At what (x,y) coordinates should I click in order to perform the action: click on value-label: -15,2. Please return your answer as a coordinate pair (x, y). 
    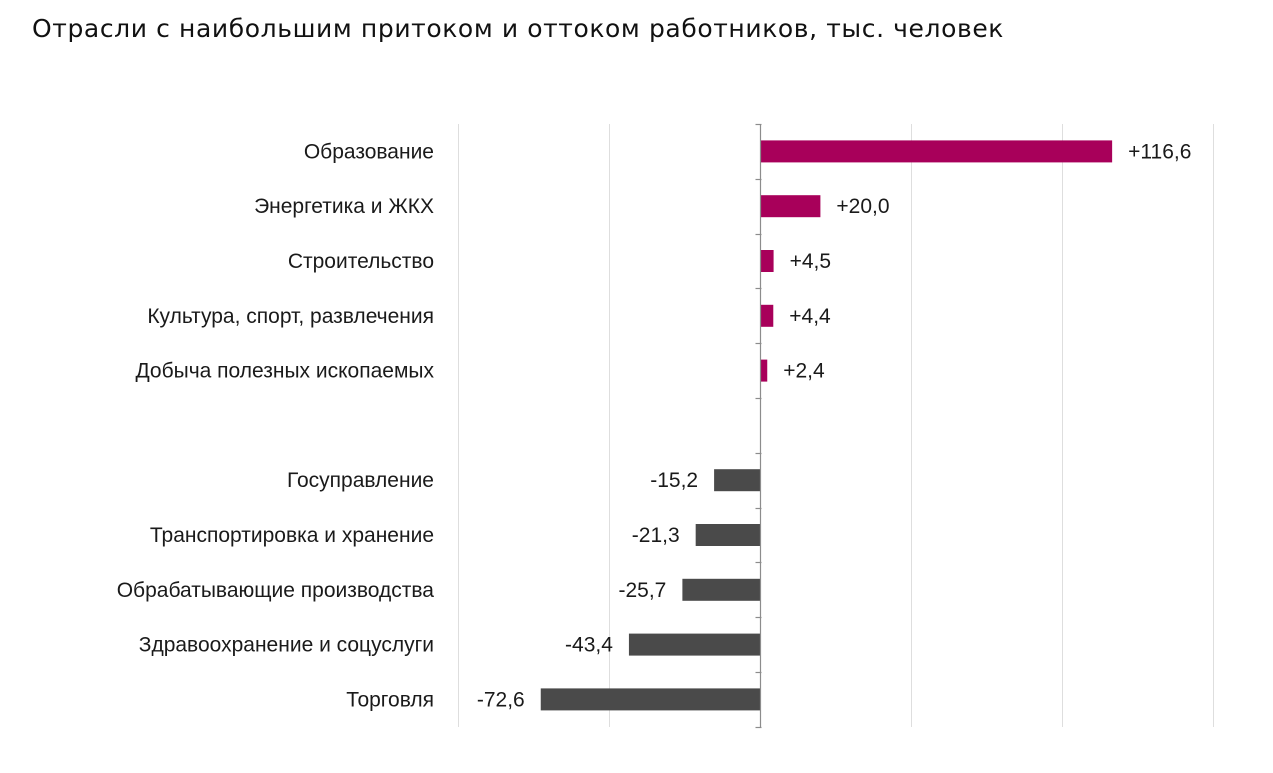
    Looking at the image, I should click on (674, 480).